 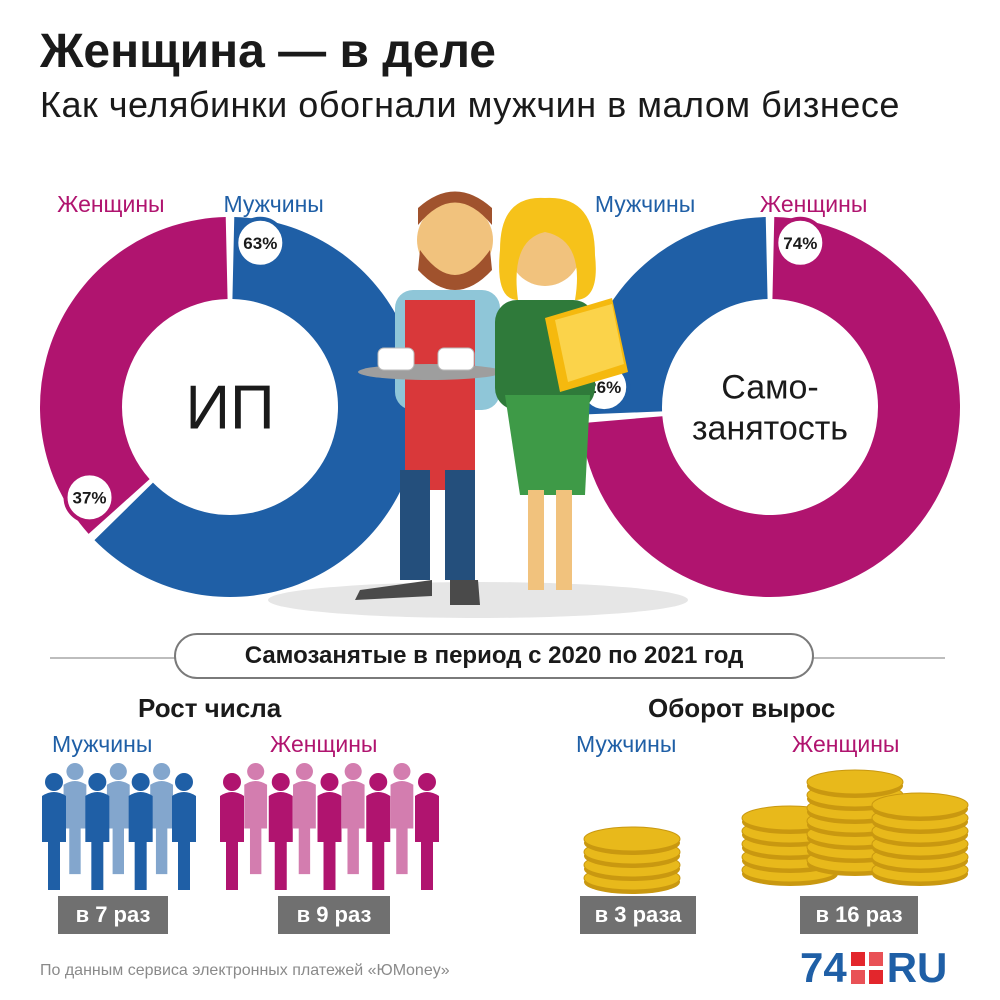 I want to click on logo-number: 74, so click(x=823, y=967).